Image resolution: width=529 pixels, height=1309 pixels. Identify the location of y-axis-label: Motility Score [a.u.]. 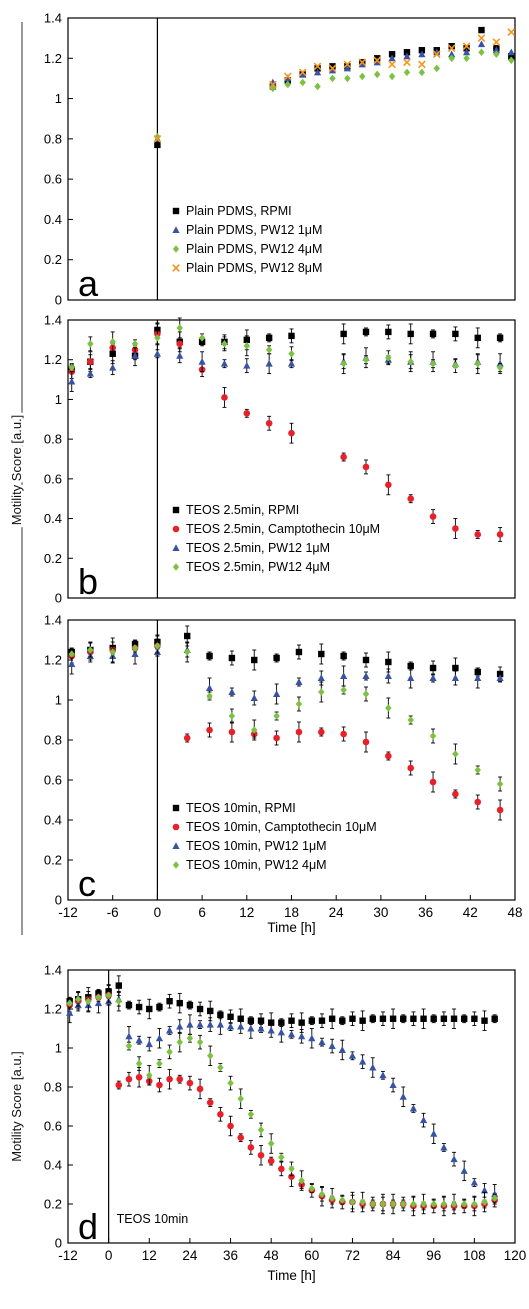
(16, 1106).